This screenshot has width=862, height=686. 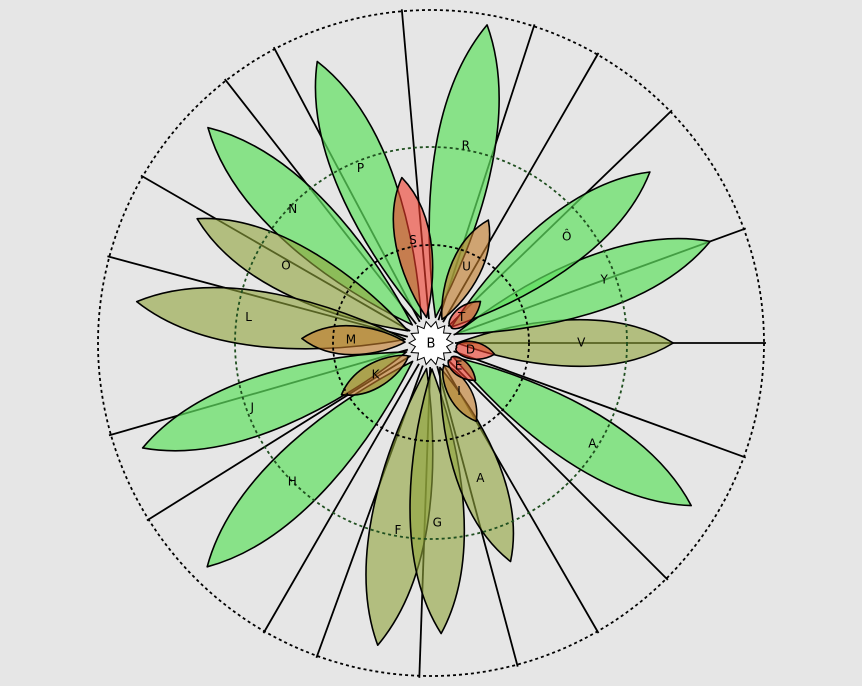 I want to click on petal-e, so click(x=462, y=368).